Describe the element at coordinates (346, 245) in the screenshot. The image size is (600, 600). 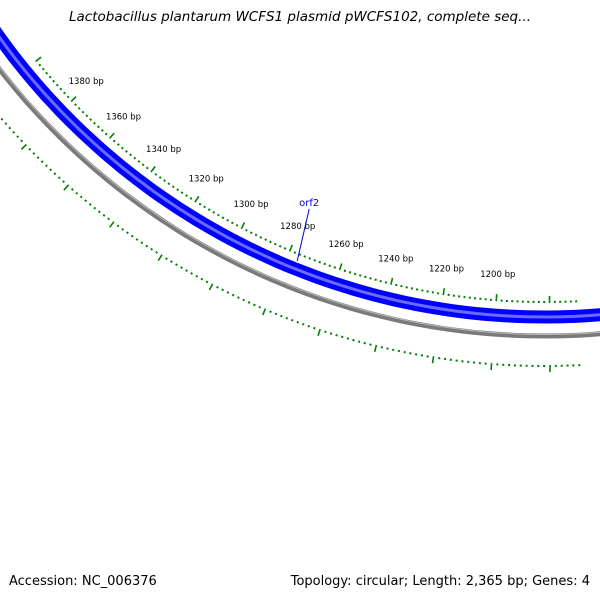
I see `tick-label: 1260 bp` at that location.